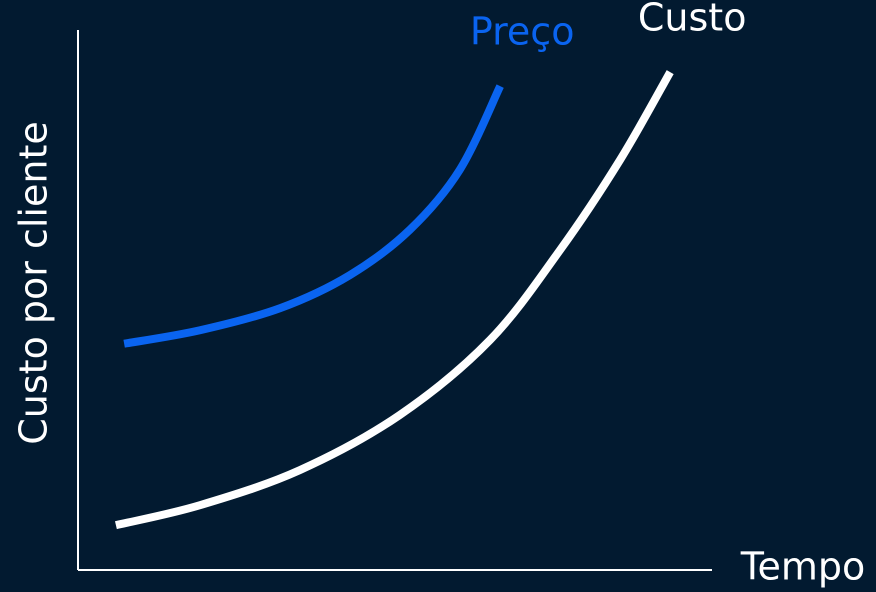 This screenshot has width=876, height=592. I want to click on legend-label: Preço, so click(522, 32).